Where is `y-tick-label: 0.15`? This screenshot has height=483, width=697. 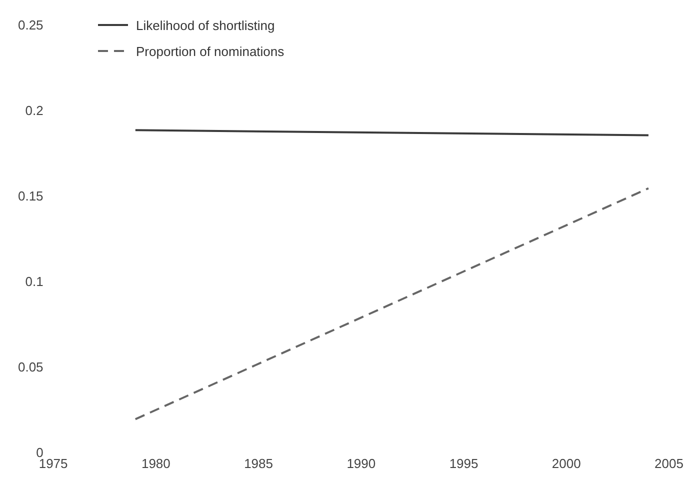
y-tick-label: 0.15 is located at coordinates (31, 196).